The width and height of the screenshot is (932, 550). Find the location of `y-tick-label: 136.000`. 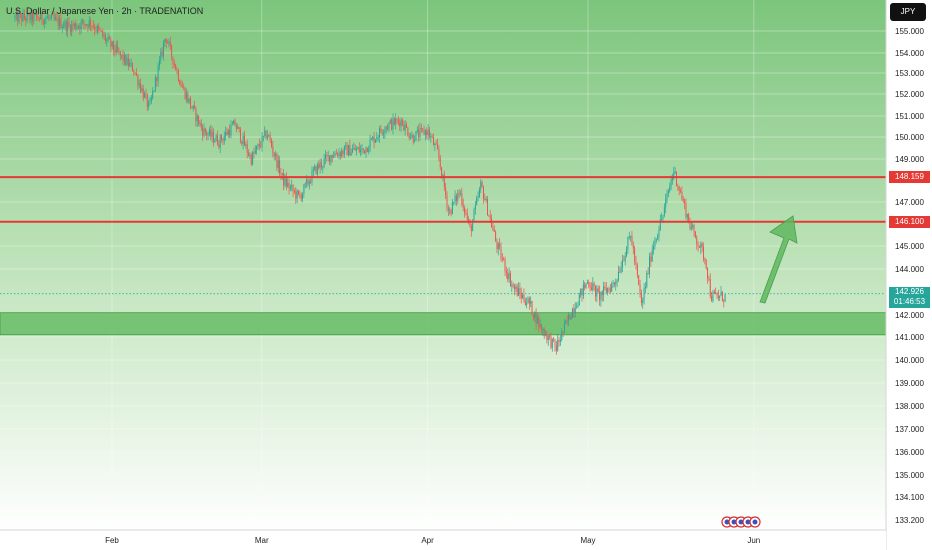

y-tick-label: 136.000 is located at coordinates (909, 452).